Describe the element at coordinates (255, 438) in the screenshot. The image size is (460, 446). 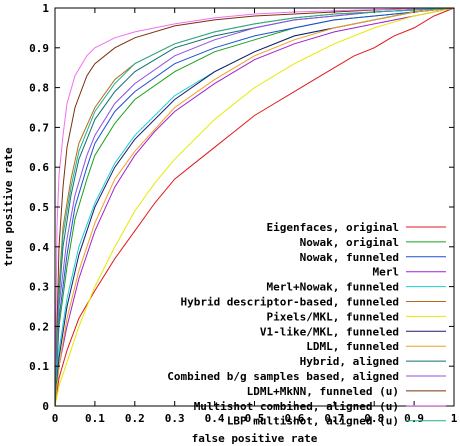
I see `x-axis-title: false positive rate` at that location.